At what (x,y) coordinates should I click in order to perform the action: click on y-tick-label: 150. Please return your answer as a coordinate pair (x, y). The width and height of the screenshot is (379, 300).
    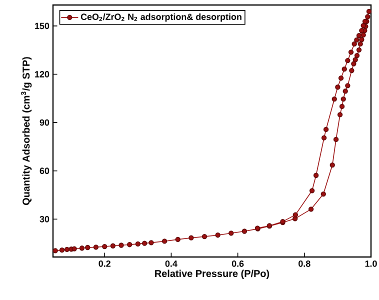
    Looking at the image, I should click on (42, 26).